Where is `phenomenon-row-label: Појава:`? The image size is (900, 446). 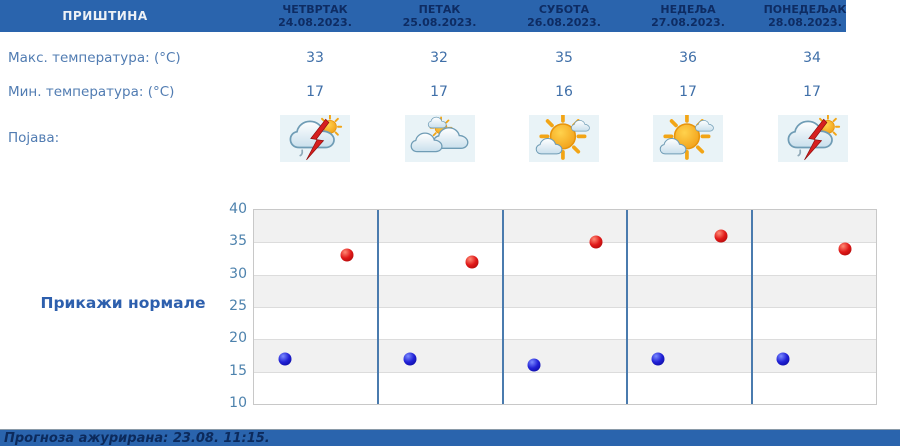 phenomenon-row-label: Појава: is located at coordinates (34, 138).